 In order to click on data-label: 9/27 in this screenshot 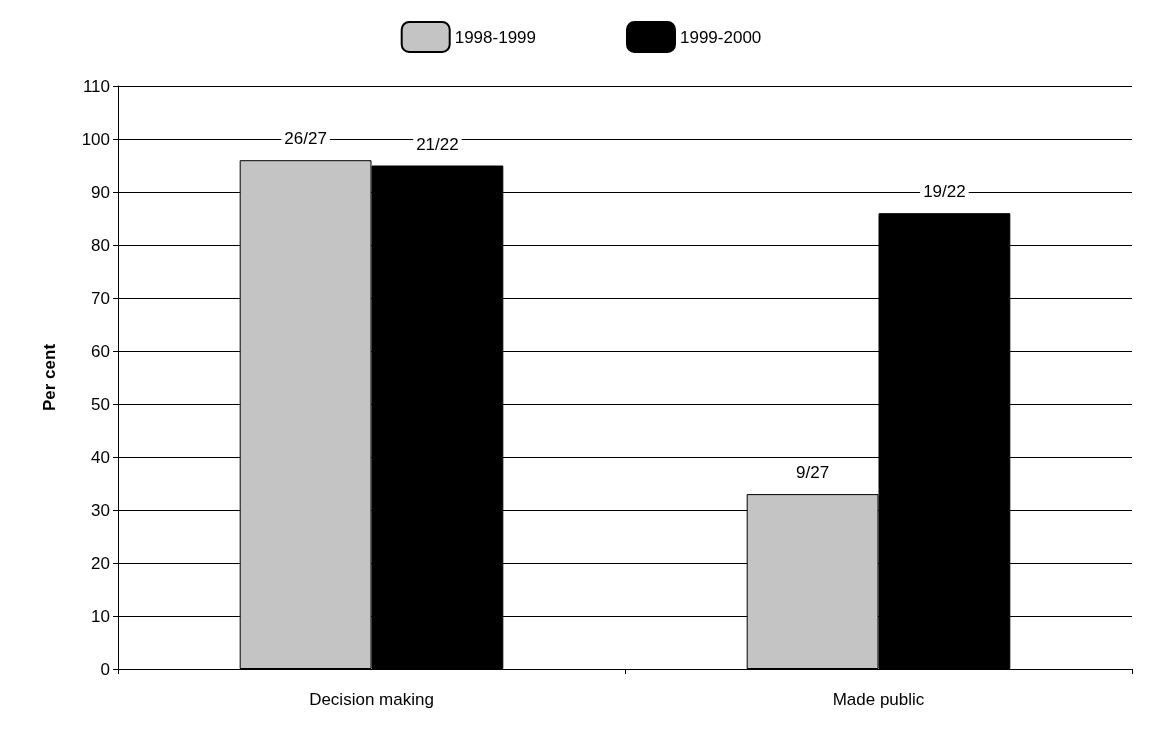, I will do `click(813, 473)`.